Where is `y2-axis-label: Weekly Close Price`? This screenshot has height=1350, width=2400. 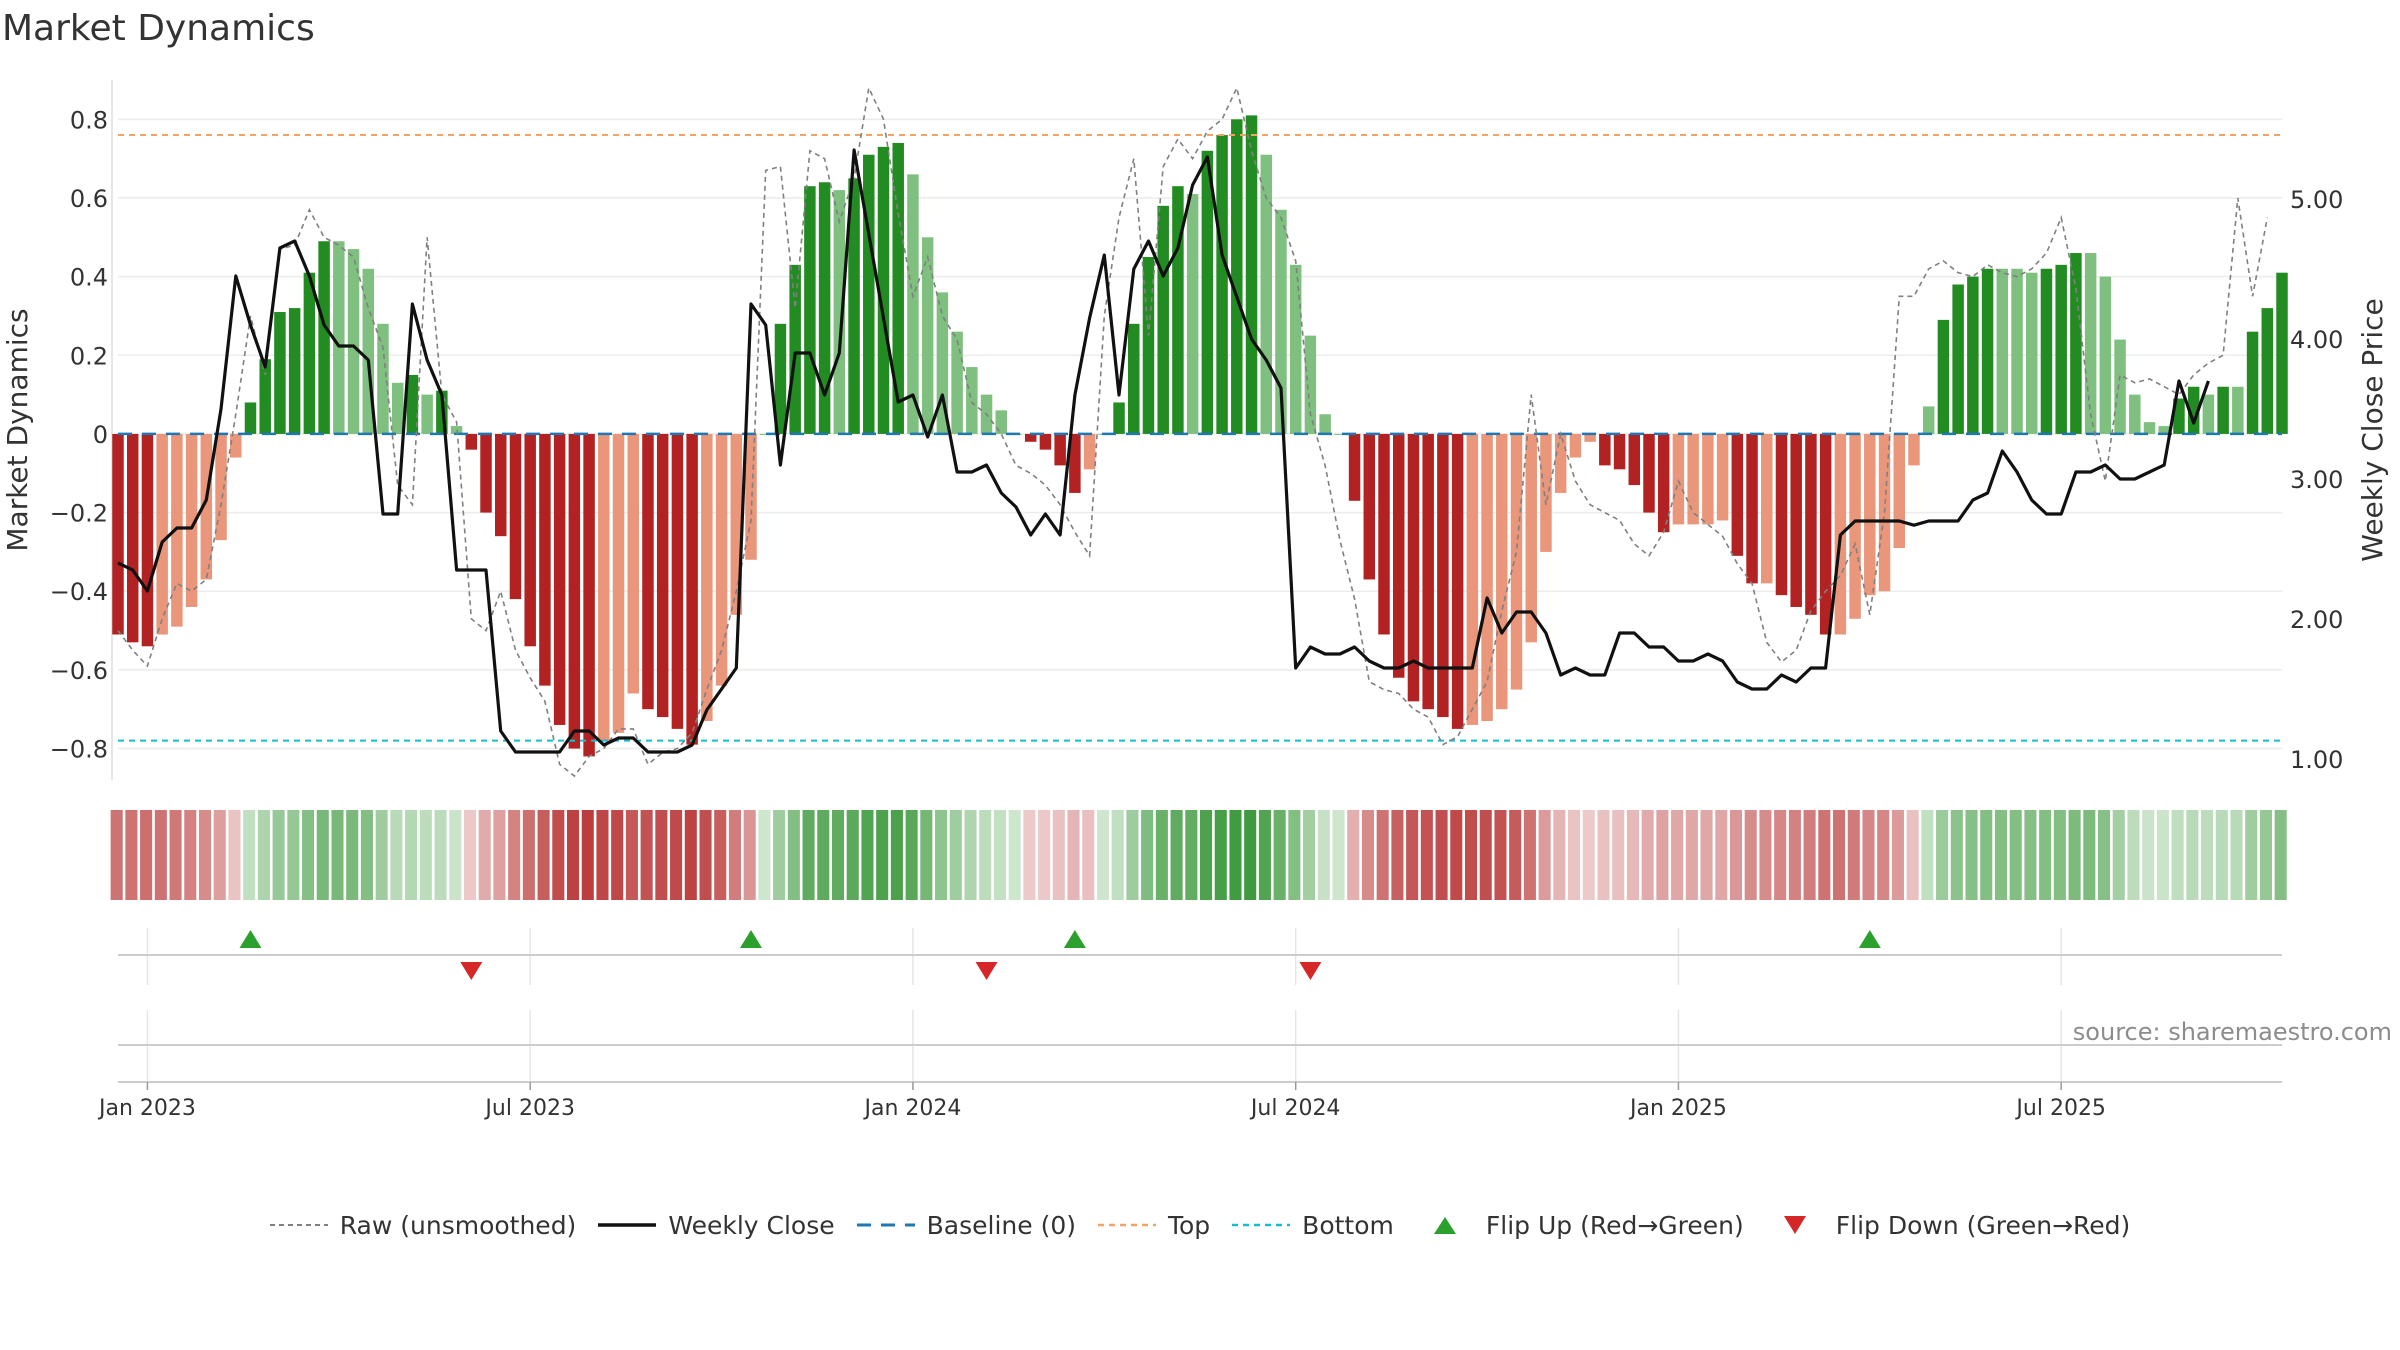
y2-axis-label: Weekly Close Price is located at coordinates (2372, 429).